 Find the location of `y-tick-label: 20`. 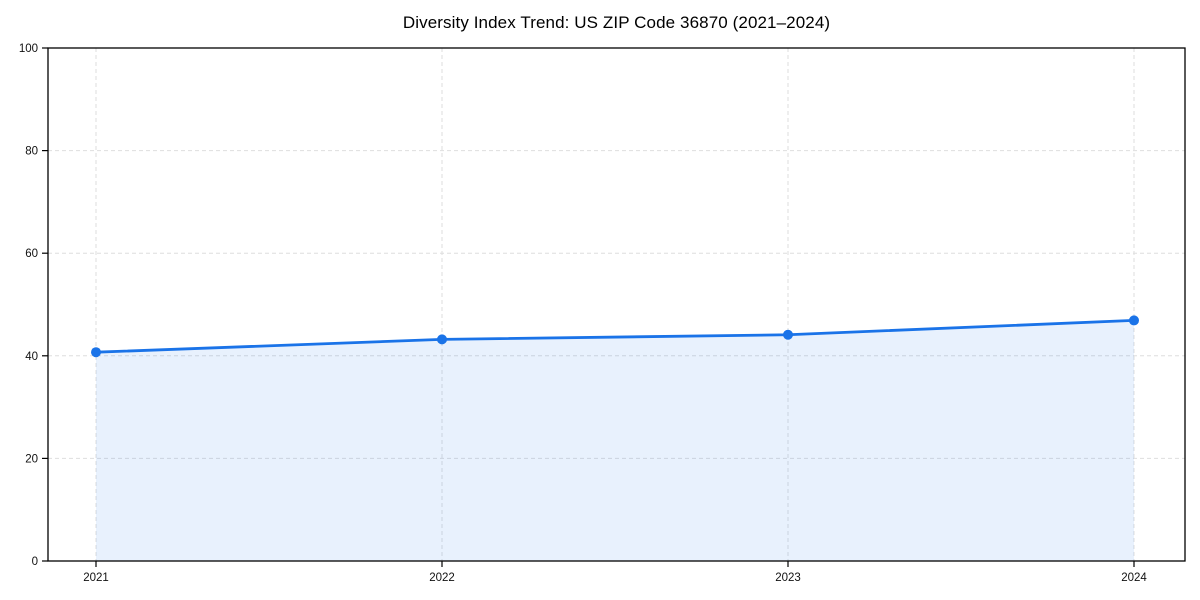

y-tick-label: 20 is located at coordinates (31, 459).